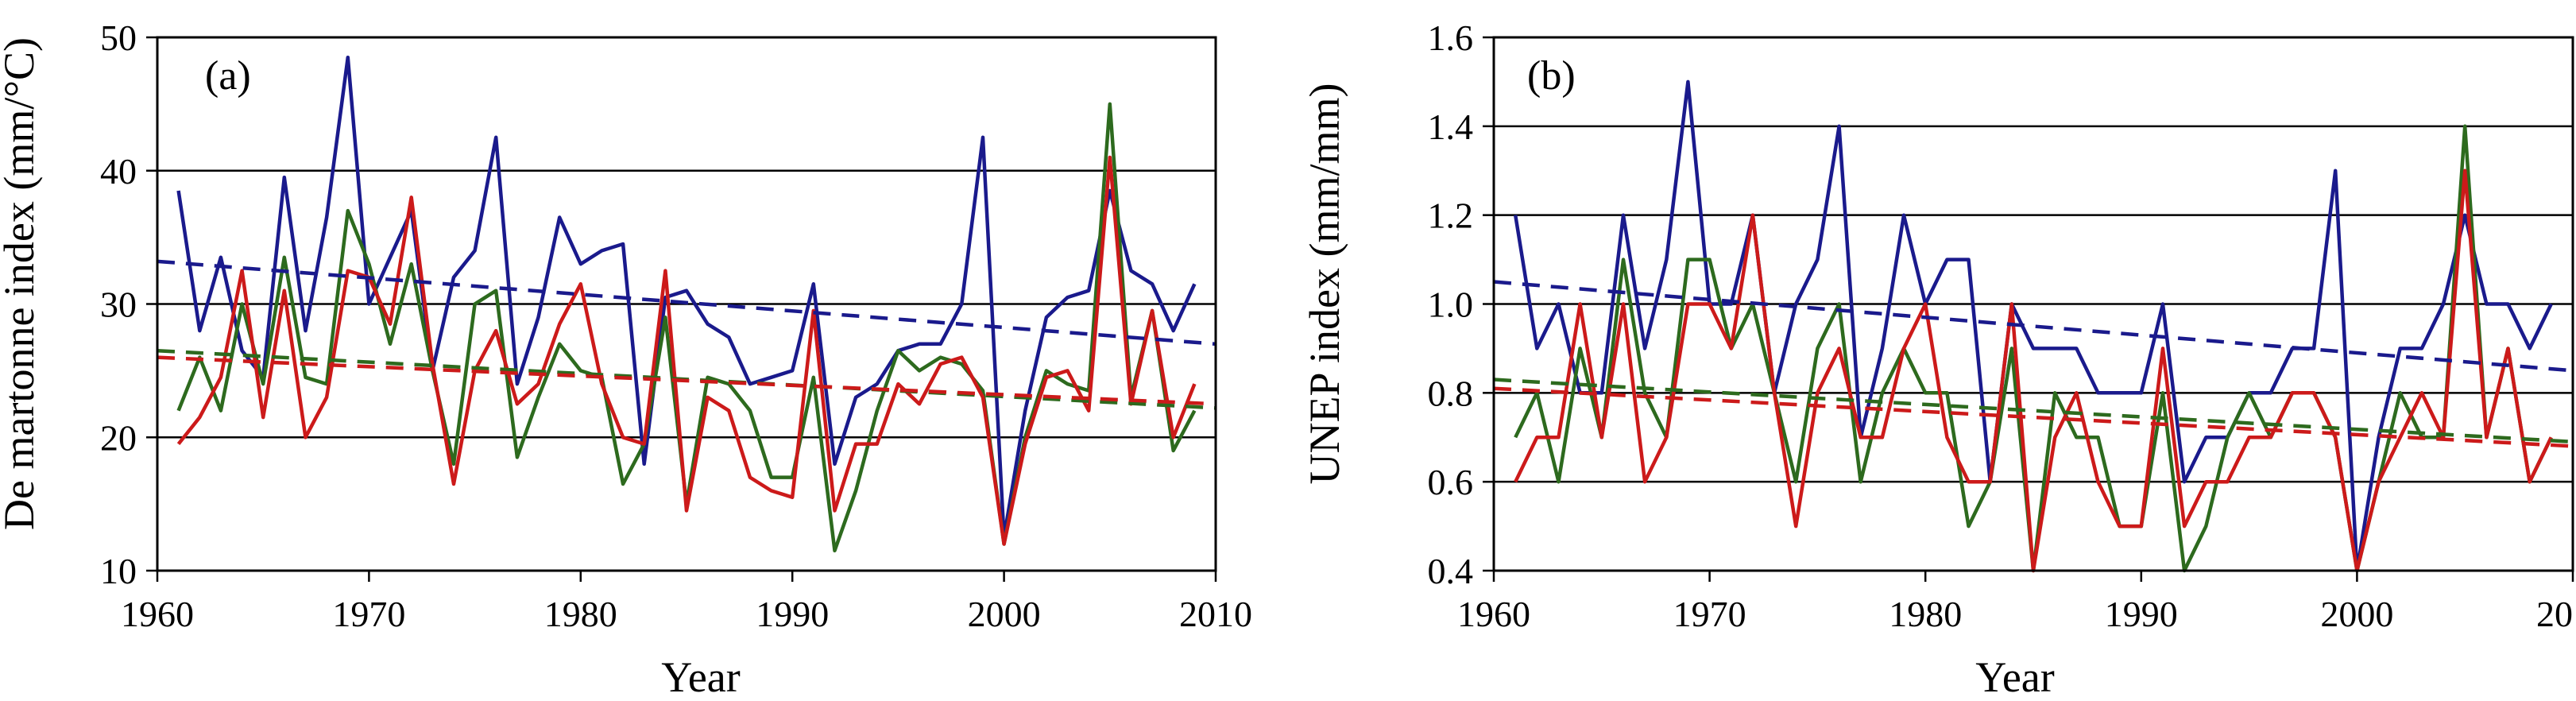 The image size is (2576, 701). What do you see at coordinates (368, 614) in the screenshot?
I see `panel-a-x-tick-label: 1970` at bounding box center [368, 614].